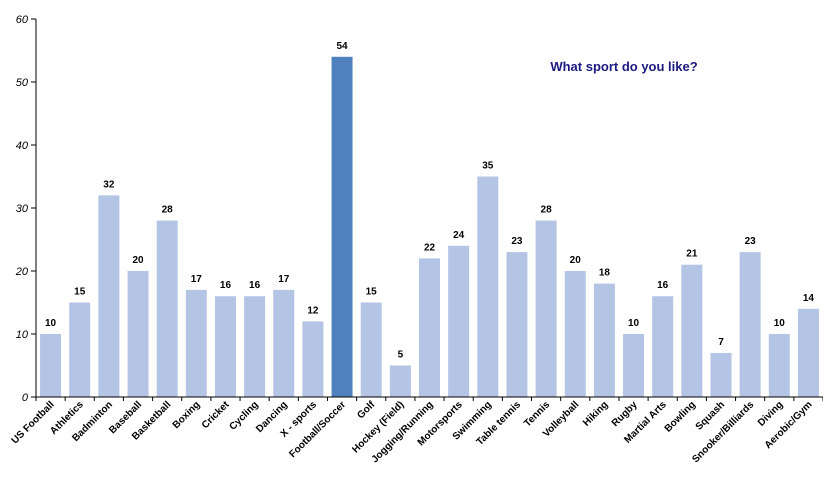 This screenshot has height=490, width=823. Describe the element at coordinates (138, 260) in the screenshot. I see `data-label-baseball: 20` at that location.